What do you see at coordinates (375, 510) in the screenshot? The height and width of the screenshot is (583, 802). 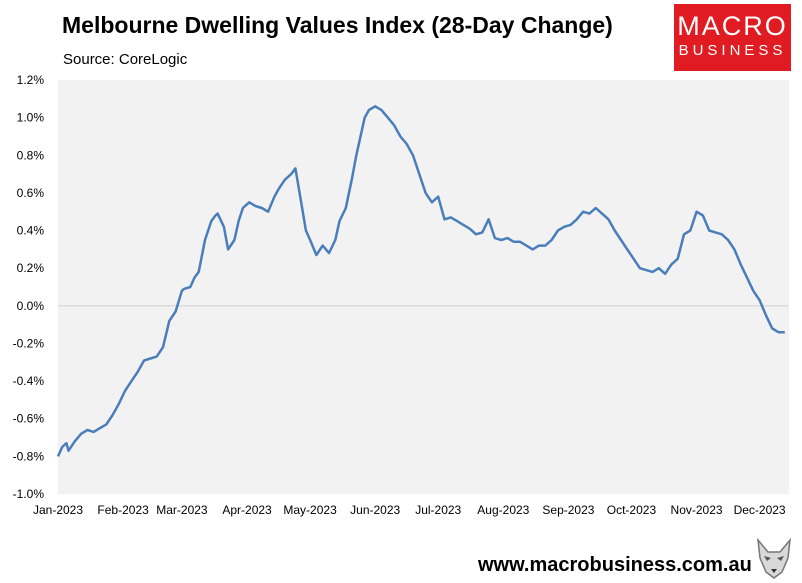 I see `x-tick-label: Jun-2023` at bounding box center [375, 510].